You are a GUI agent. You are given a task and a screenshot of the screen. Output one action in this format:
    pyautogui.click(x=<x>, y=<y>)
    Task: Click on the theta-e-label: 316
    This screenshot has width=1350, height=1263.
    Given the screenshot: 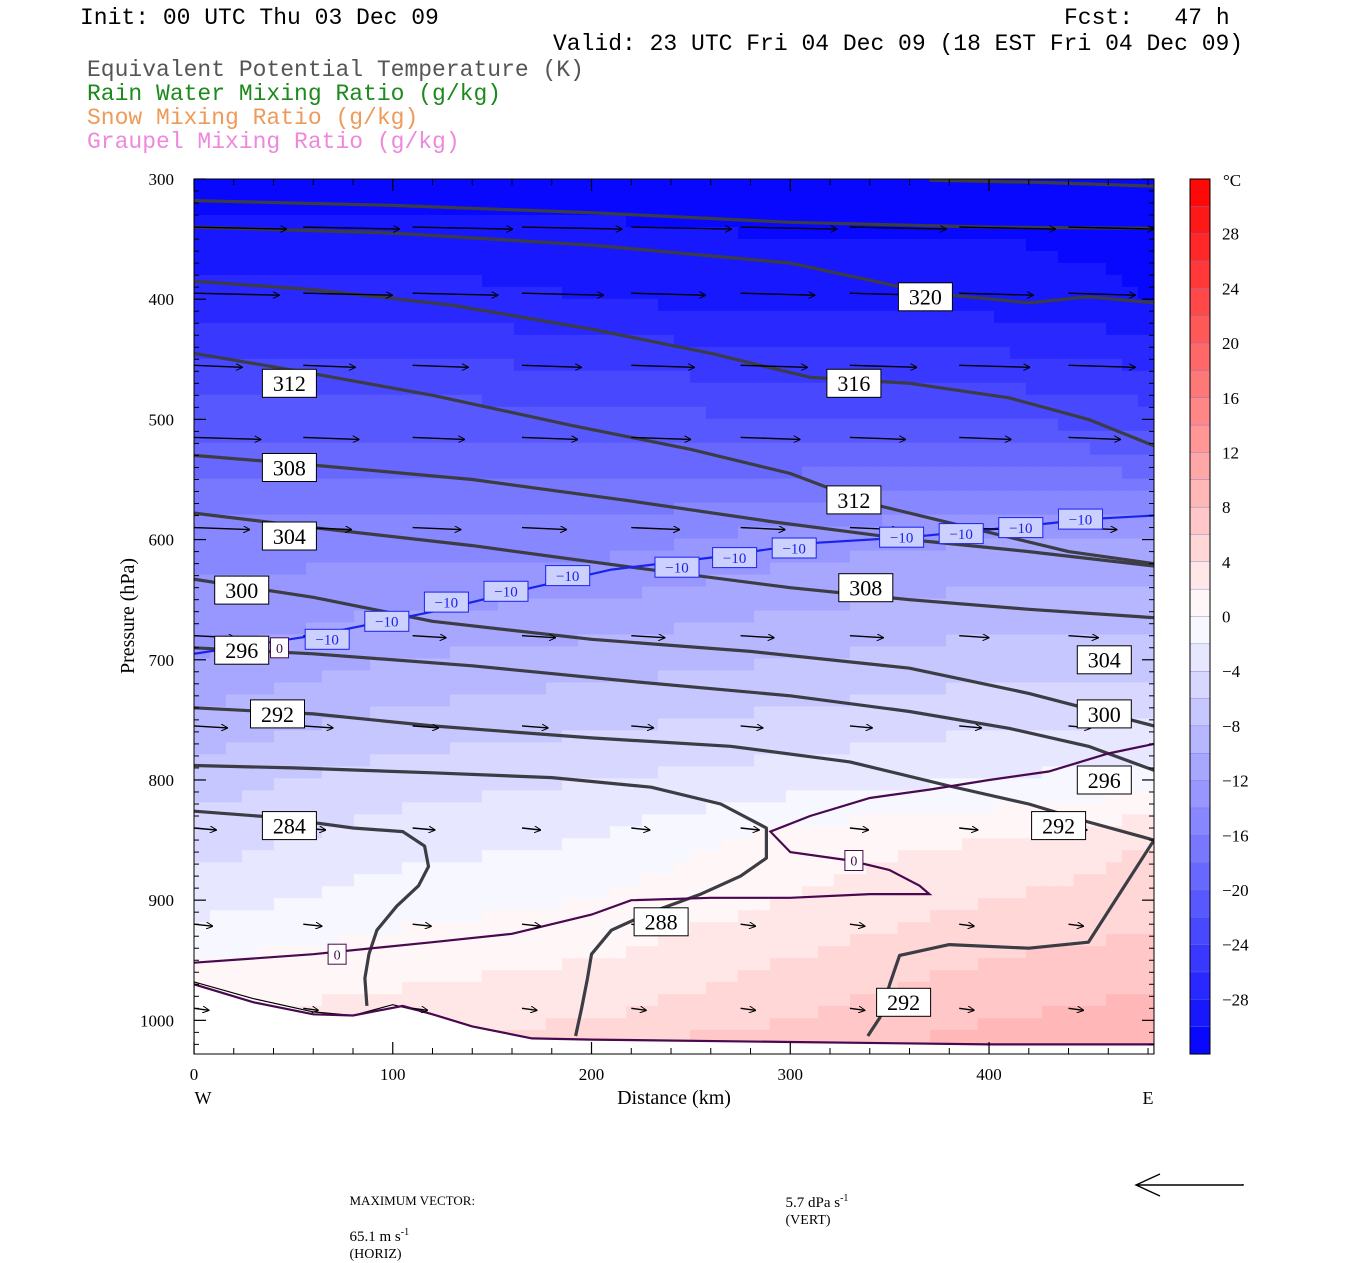 What is the action you would take?
    pyautogui.click(x=853, y=383)
    